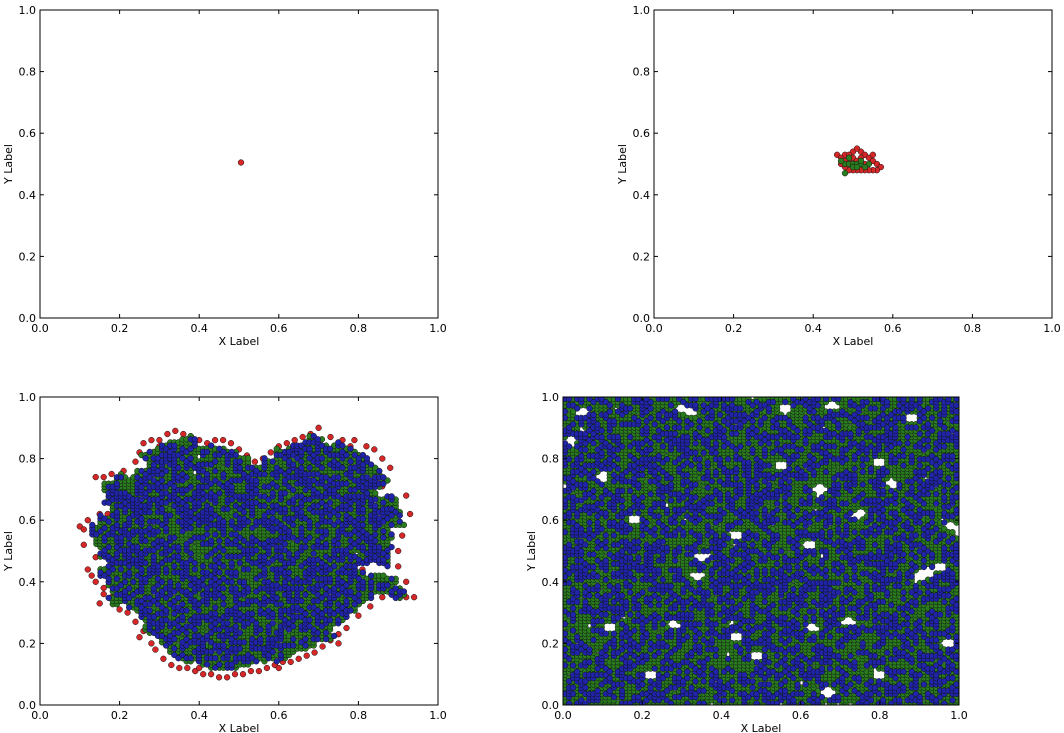 The width and height of the screenshot is (1064, 733). Describe the element at coordinates (28, 195) in the screenshot. I see `y-tick-label: 0.4` at that location.